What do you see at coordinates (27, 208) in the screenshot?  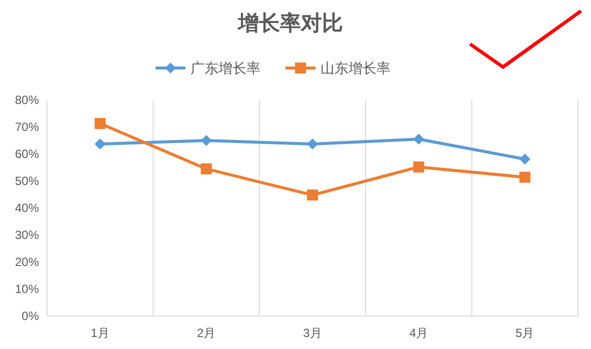 I see `y-tick-label: 40%` at bounding box center [27, 208].